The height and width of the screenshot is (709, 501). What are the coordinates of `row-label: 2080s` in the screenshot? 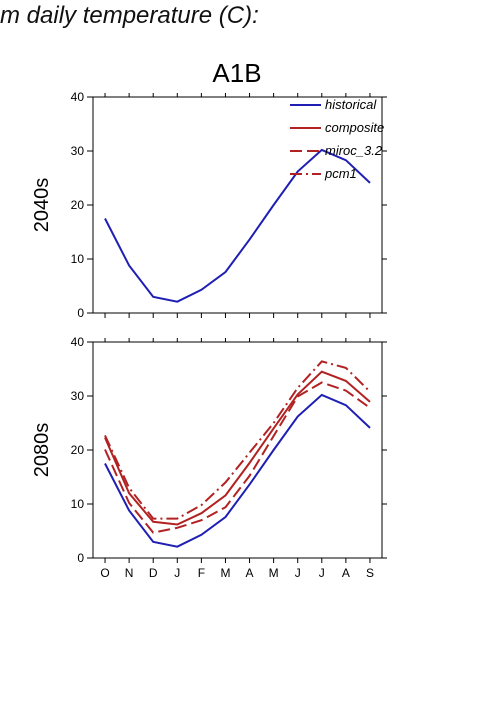 It's located at (42, 450).